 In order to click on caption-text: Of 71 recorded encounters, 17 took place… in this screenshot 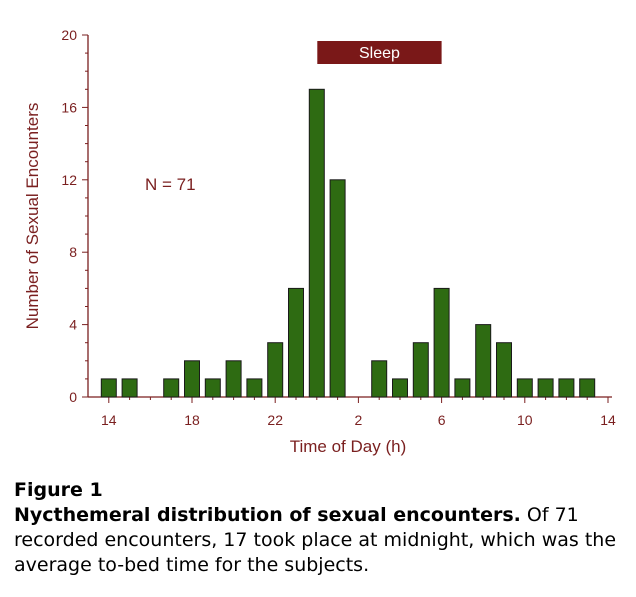, I will do `click(315, 540)`.